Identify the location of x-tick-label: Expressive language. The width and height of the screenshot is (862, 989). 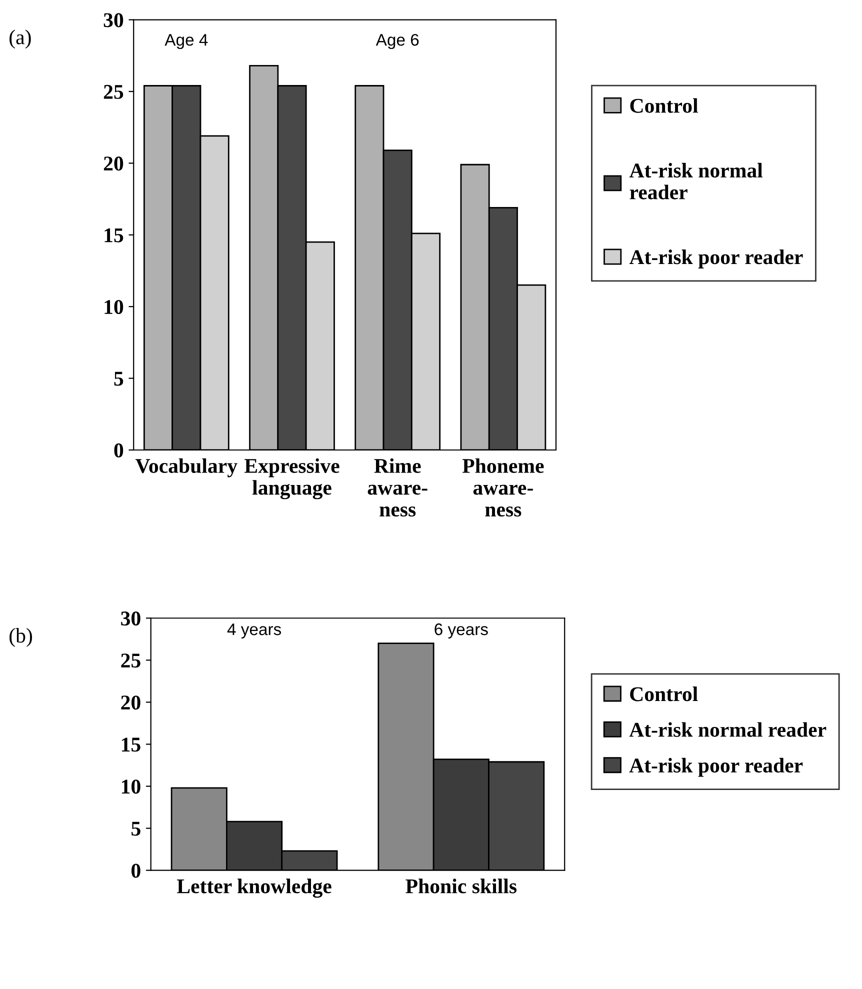
(292, 479).